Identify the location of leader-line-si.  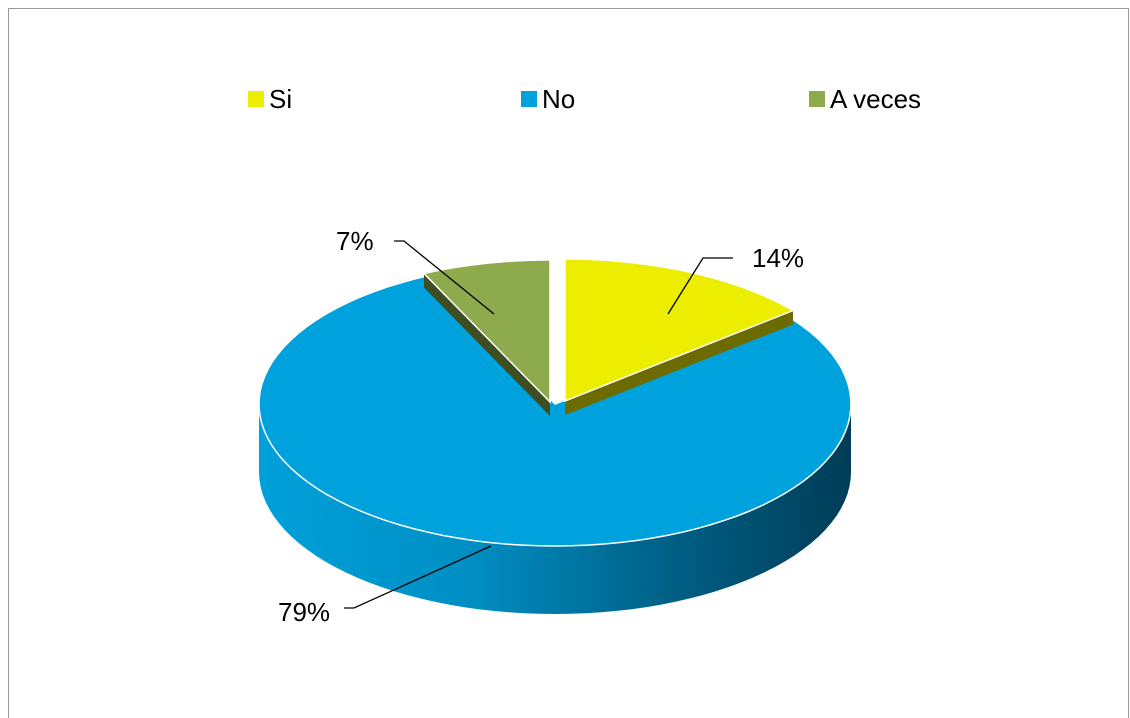
(700, 286).